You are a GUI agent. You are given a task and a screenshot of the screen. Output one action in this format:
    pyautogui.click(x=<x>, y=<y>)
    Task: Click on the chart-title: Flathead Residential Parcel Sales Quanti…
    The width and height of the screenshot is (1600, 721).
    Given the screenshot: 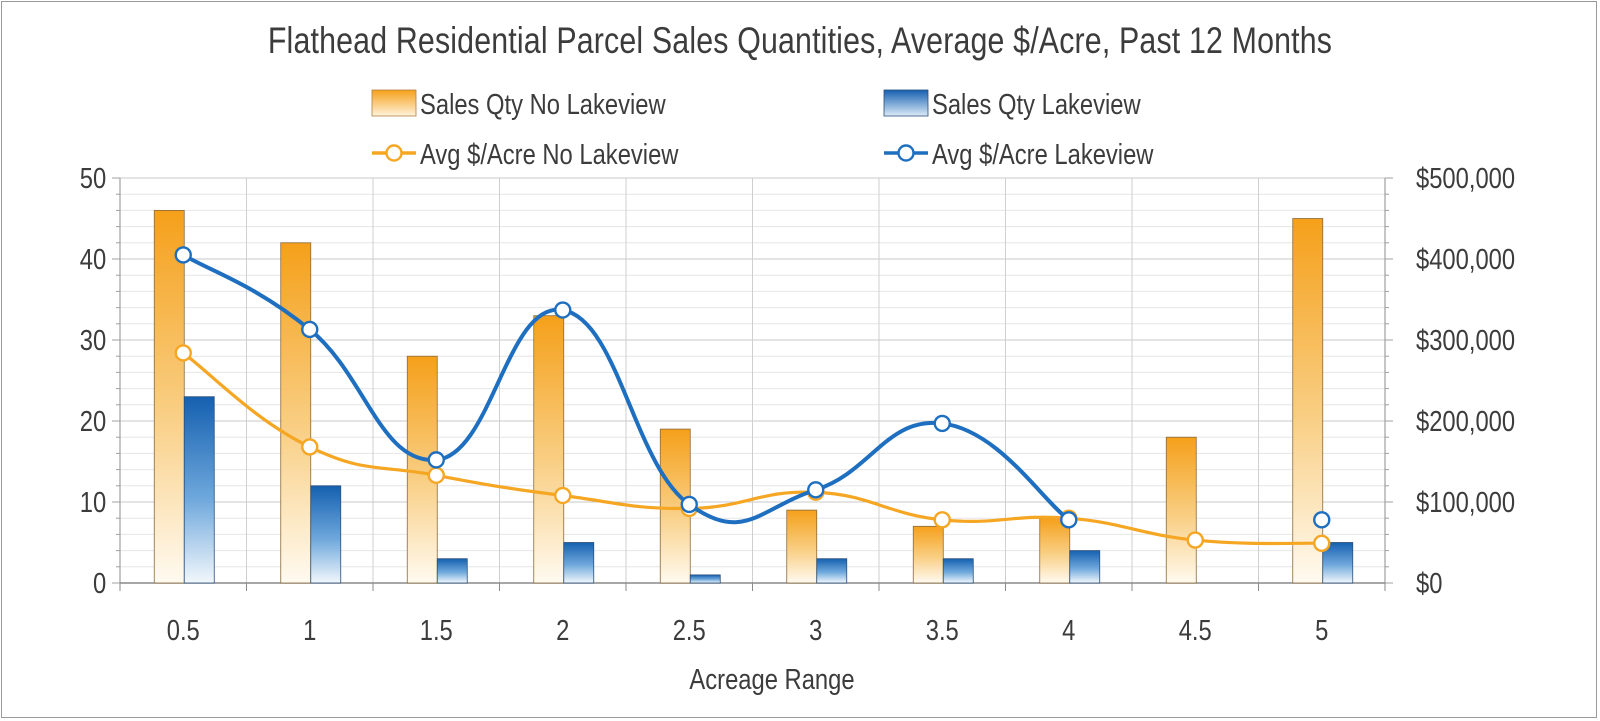 What is the action you would take?
    pyautogui.click(x=800, y=40)
    